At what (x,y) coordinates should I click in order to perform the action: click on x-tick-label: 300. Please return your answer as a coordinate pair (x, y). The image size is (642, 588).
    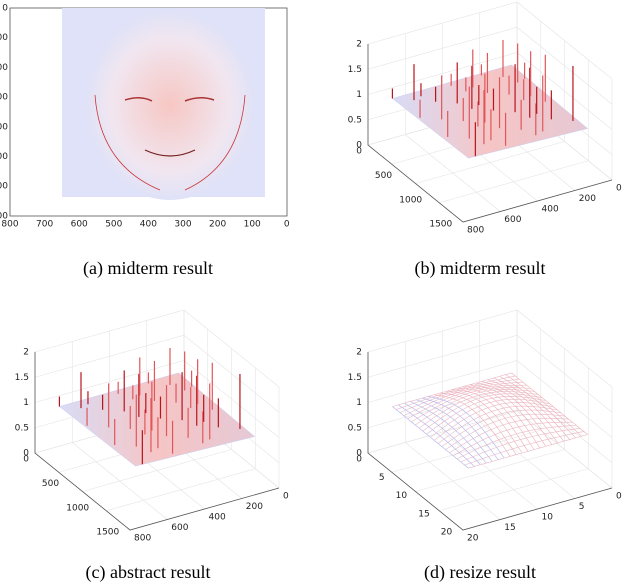
    Looking at the image, I should click on (182, 225).